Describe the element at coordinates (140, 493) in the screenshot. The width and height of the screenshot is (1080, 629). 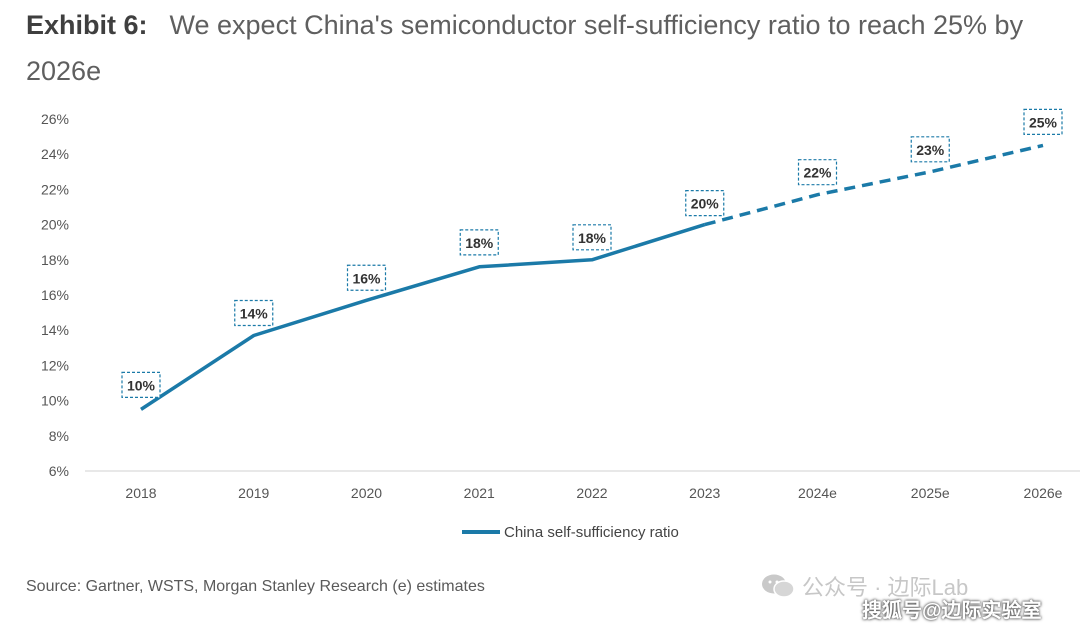
I see `x-tick-label: 2018` at that location.